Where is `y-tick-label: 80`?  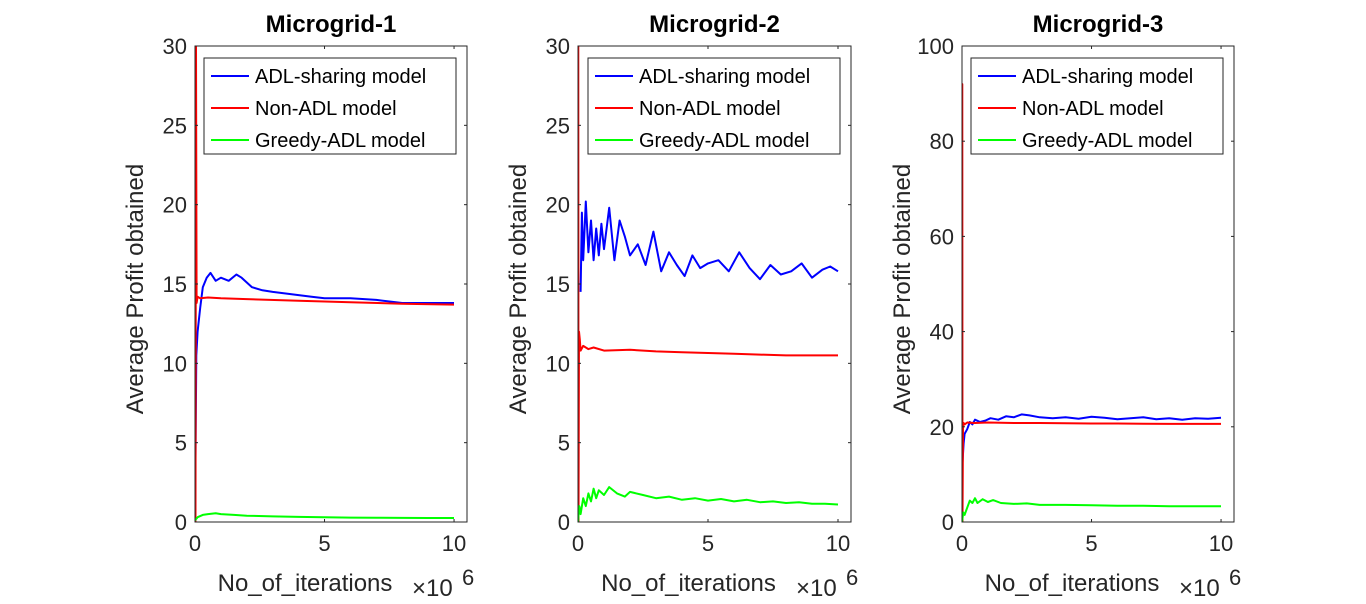
y-tick-label: 80 is located at coordinates (942, 141).